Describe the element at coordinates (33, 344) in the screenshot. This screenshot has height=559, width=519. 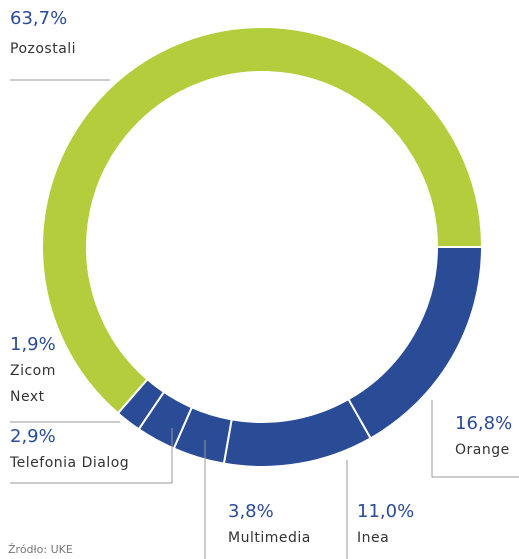
I see `value-label: 1,9%` at that location.